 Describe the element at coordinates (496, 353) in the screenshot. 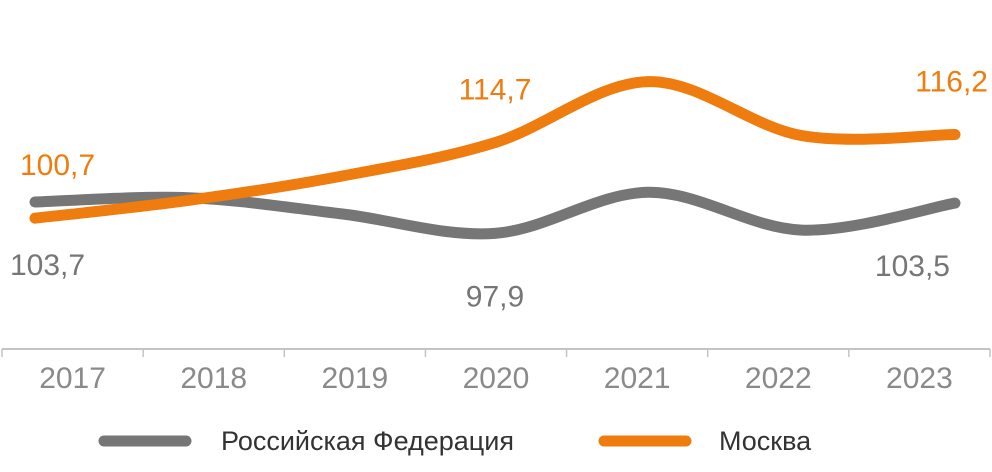

I see `x-axis-ticks` at that location.